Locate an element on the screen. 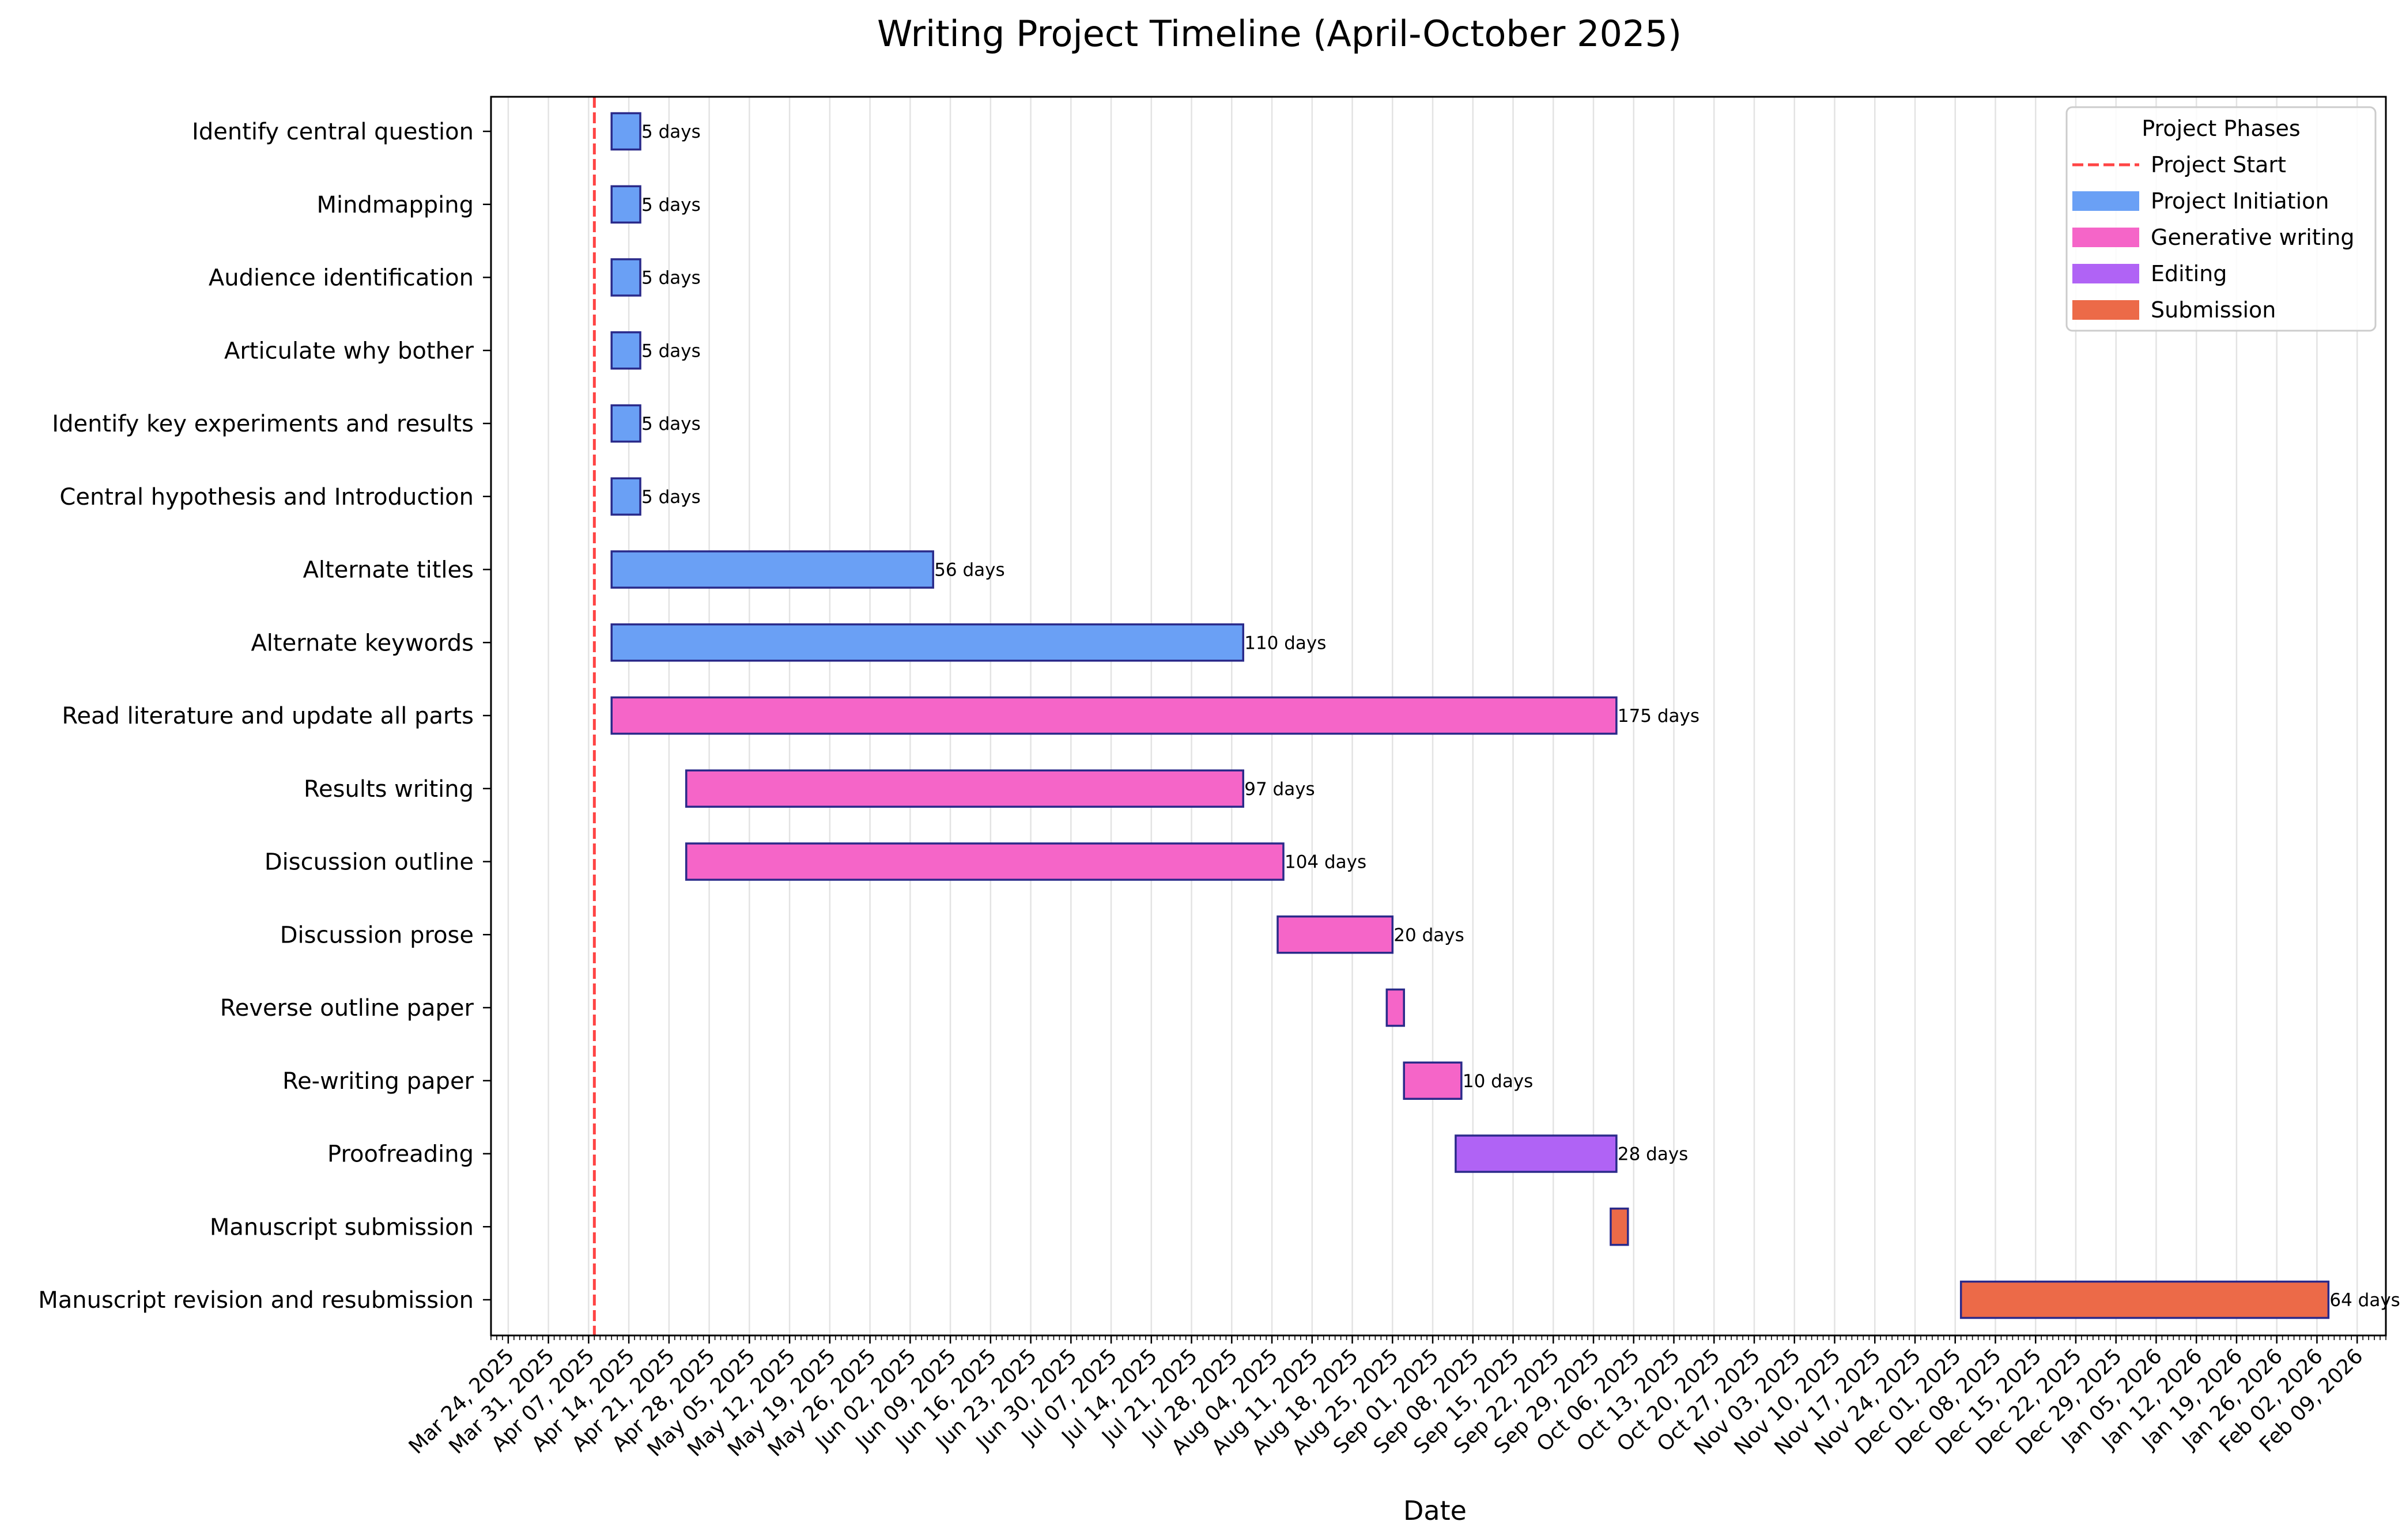 This screenshot has width=2402, height=1540. duration-label: 175 days is located at coordinates (1658, 717).